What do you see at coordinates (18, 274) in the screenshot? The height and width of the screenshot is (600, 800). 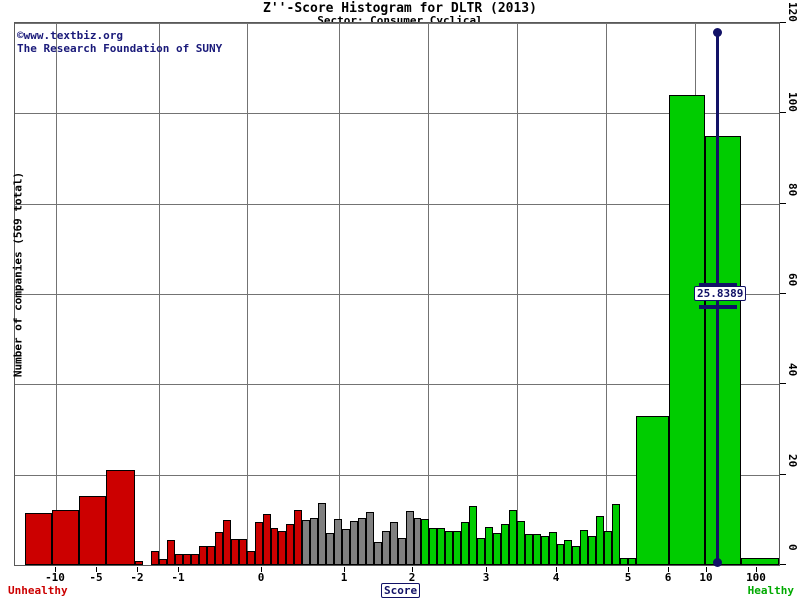 I see `y-axis-title: Number of companies (569 total)` at bounding box center [18, 274].